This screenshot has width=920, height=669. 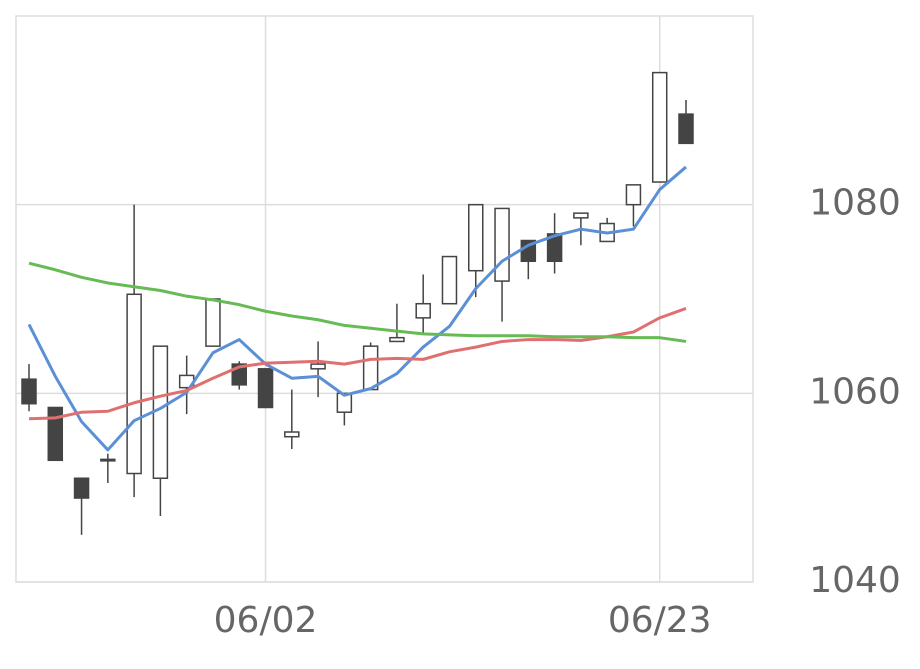 What do you see at coordinates (855, 203) in the screenshot?
I see `y-tick-label: 1080` at bounding box center [855, 203].